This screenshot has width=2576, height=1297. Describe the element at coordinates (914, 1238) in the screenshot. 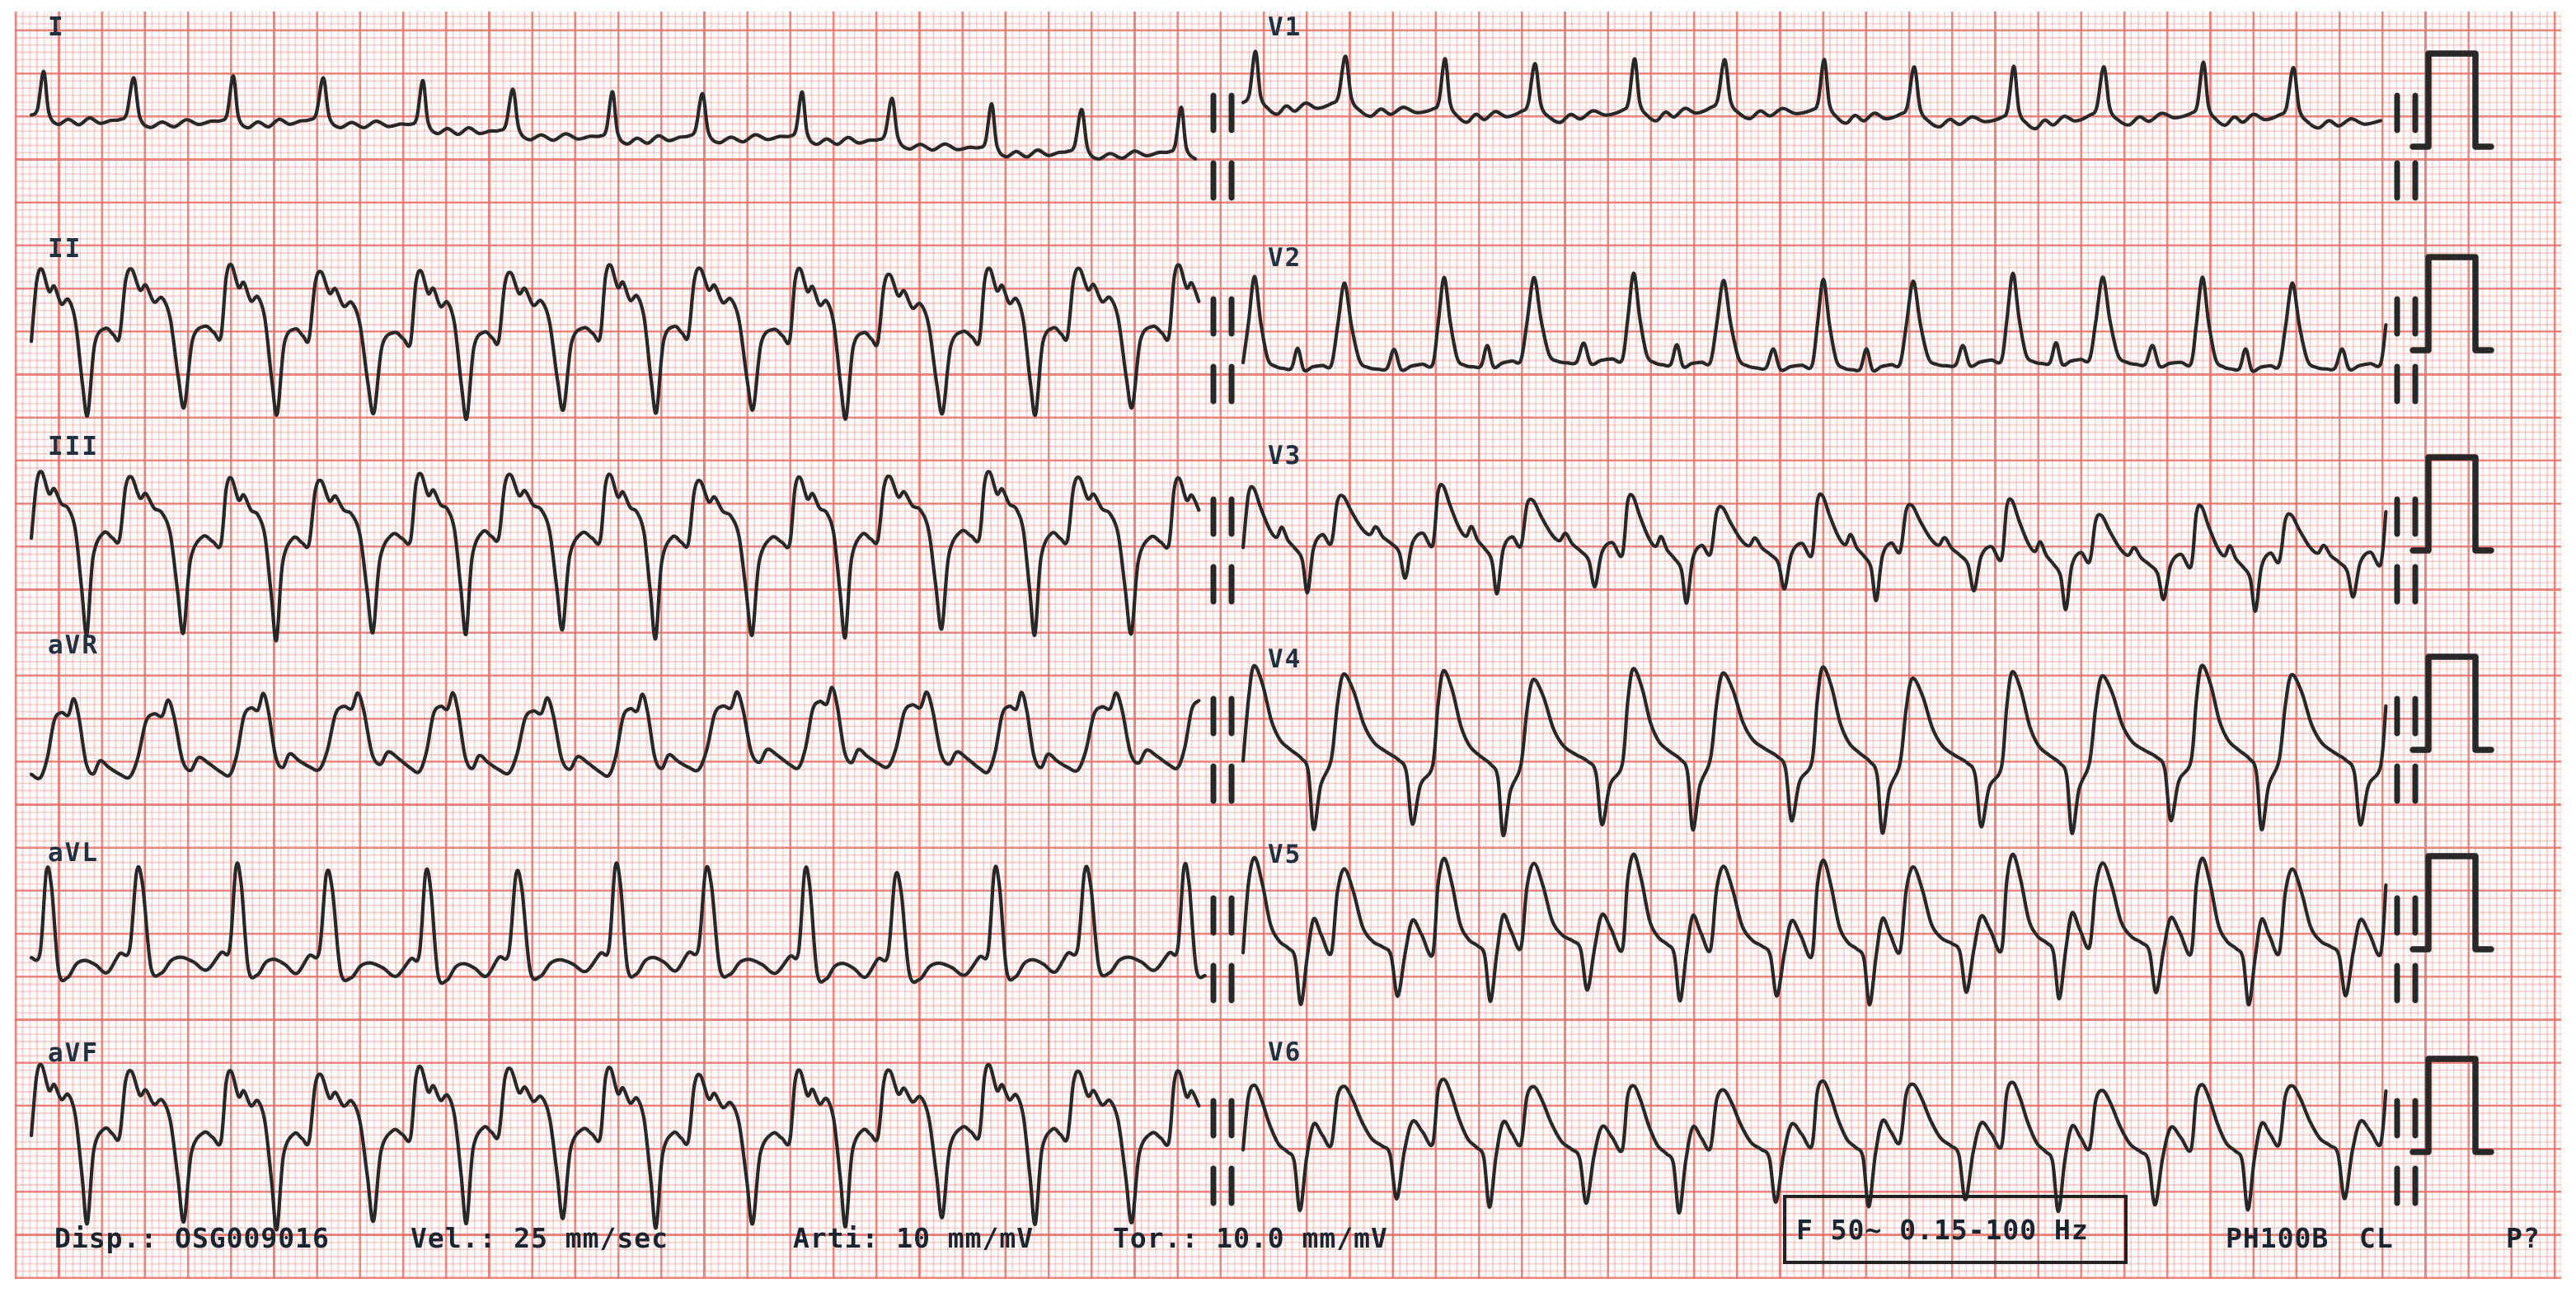

I see `footer-arti: Arti: 10 mm/mV` at that location.